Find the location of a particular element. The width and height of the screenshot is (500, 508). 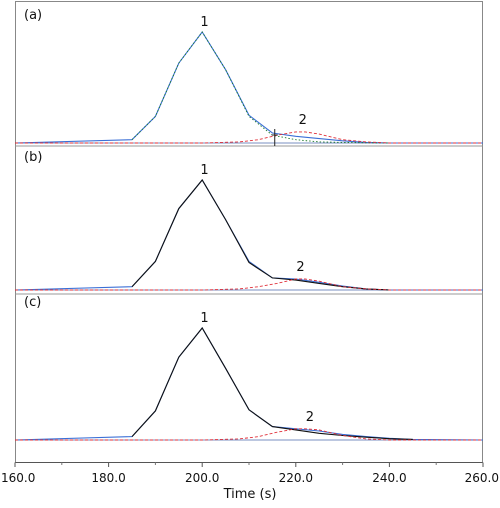

x-axis: 160.0 180.0 200.0 220.0 240.0 260.0 is located at coordinates (250, 473).